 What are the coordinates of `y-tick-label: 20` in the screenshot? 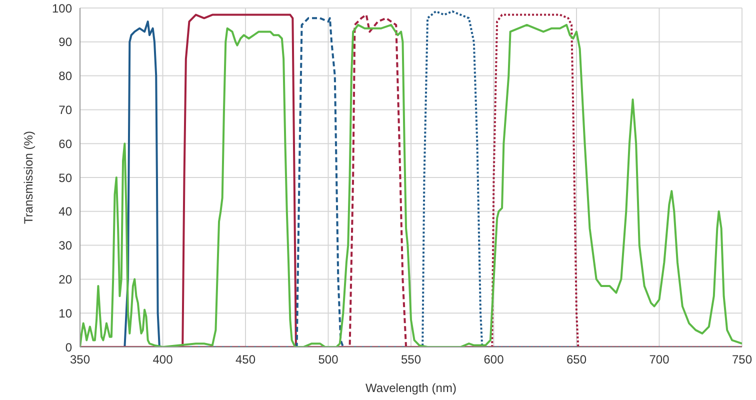 It's located at (65, 279).